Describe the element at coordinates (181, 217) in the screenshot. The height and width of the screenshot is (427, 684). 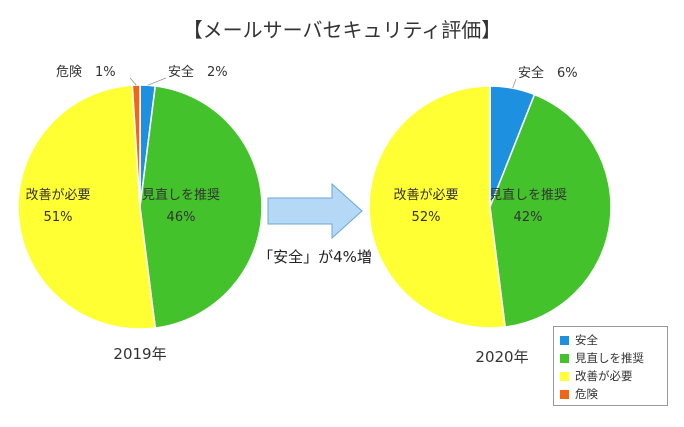
I see `data-label-review-value: 46%` at that location.